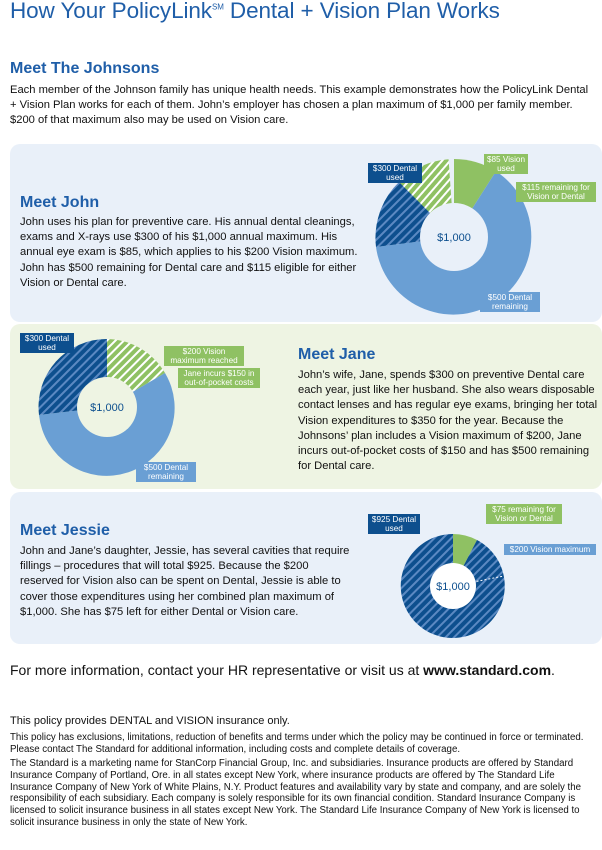 Image resolution: width=602 pixels, height=850 pixels. What do you see at coordinates (166, 472) in the screenshot?
I see `jane-tag-dental-remaining: $500 Dental remaining` at bounding box center [166, 472].